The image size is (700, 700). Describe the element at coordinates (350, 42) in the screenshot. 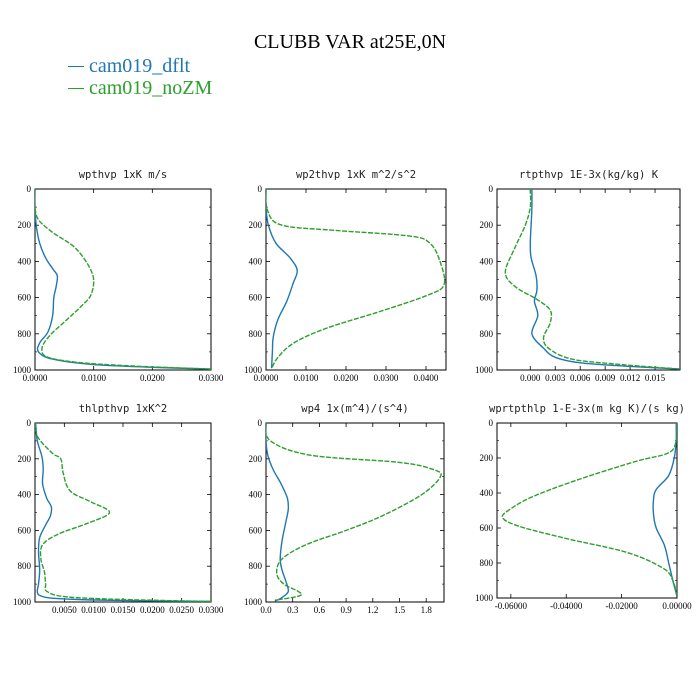

I see `chart-title: CLUBB VAR at25E,0N` at that location.